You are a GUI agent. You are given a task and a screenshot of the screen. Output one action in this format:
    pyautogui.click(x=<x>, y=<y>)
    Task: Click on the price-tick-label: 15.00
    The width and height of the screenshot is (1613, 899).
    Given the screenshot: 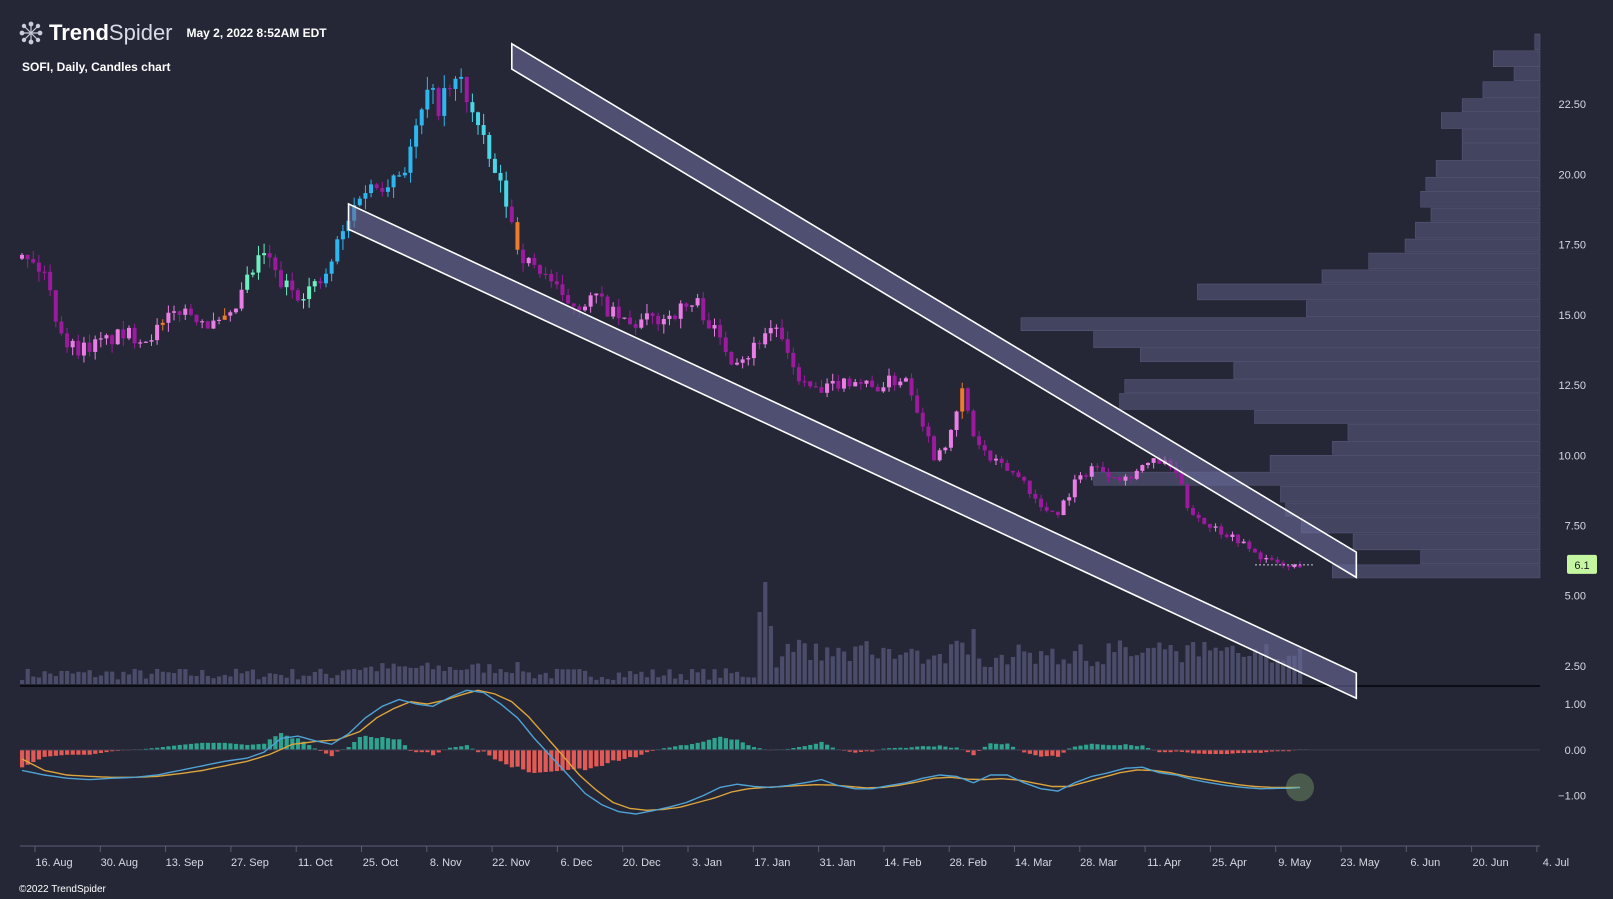 What is the action you would take?
    pyautogui.click(x=1572, y=316)
    